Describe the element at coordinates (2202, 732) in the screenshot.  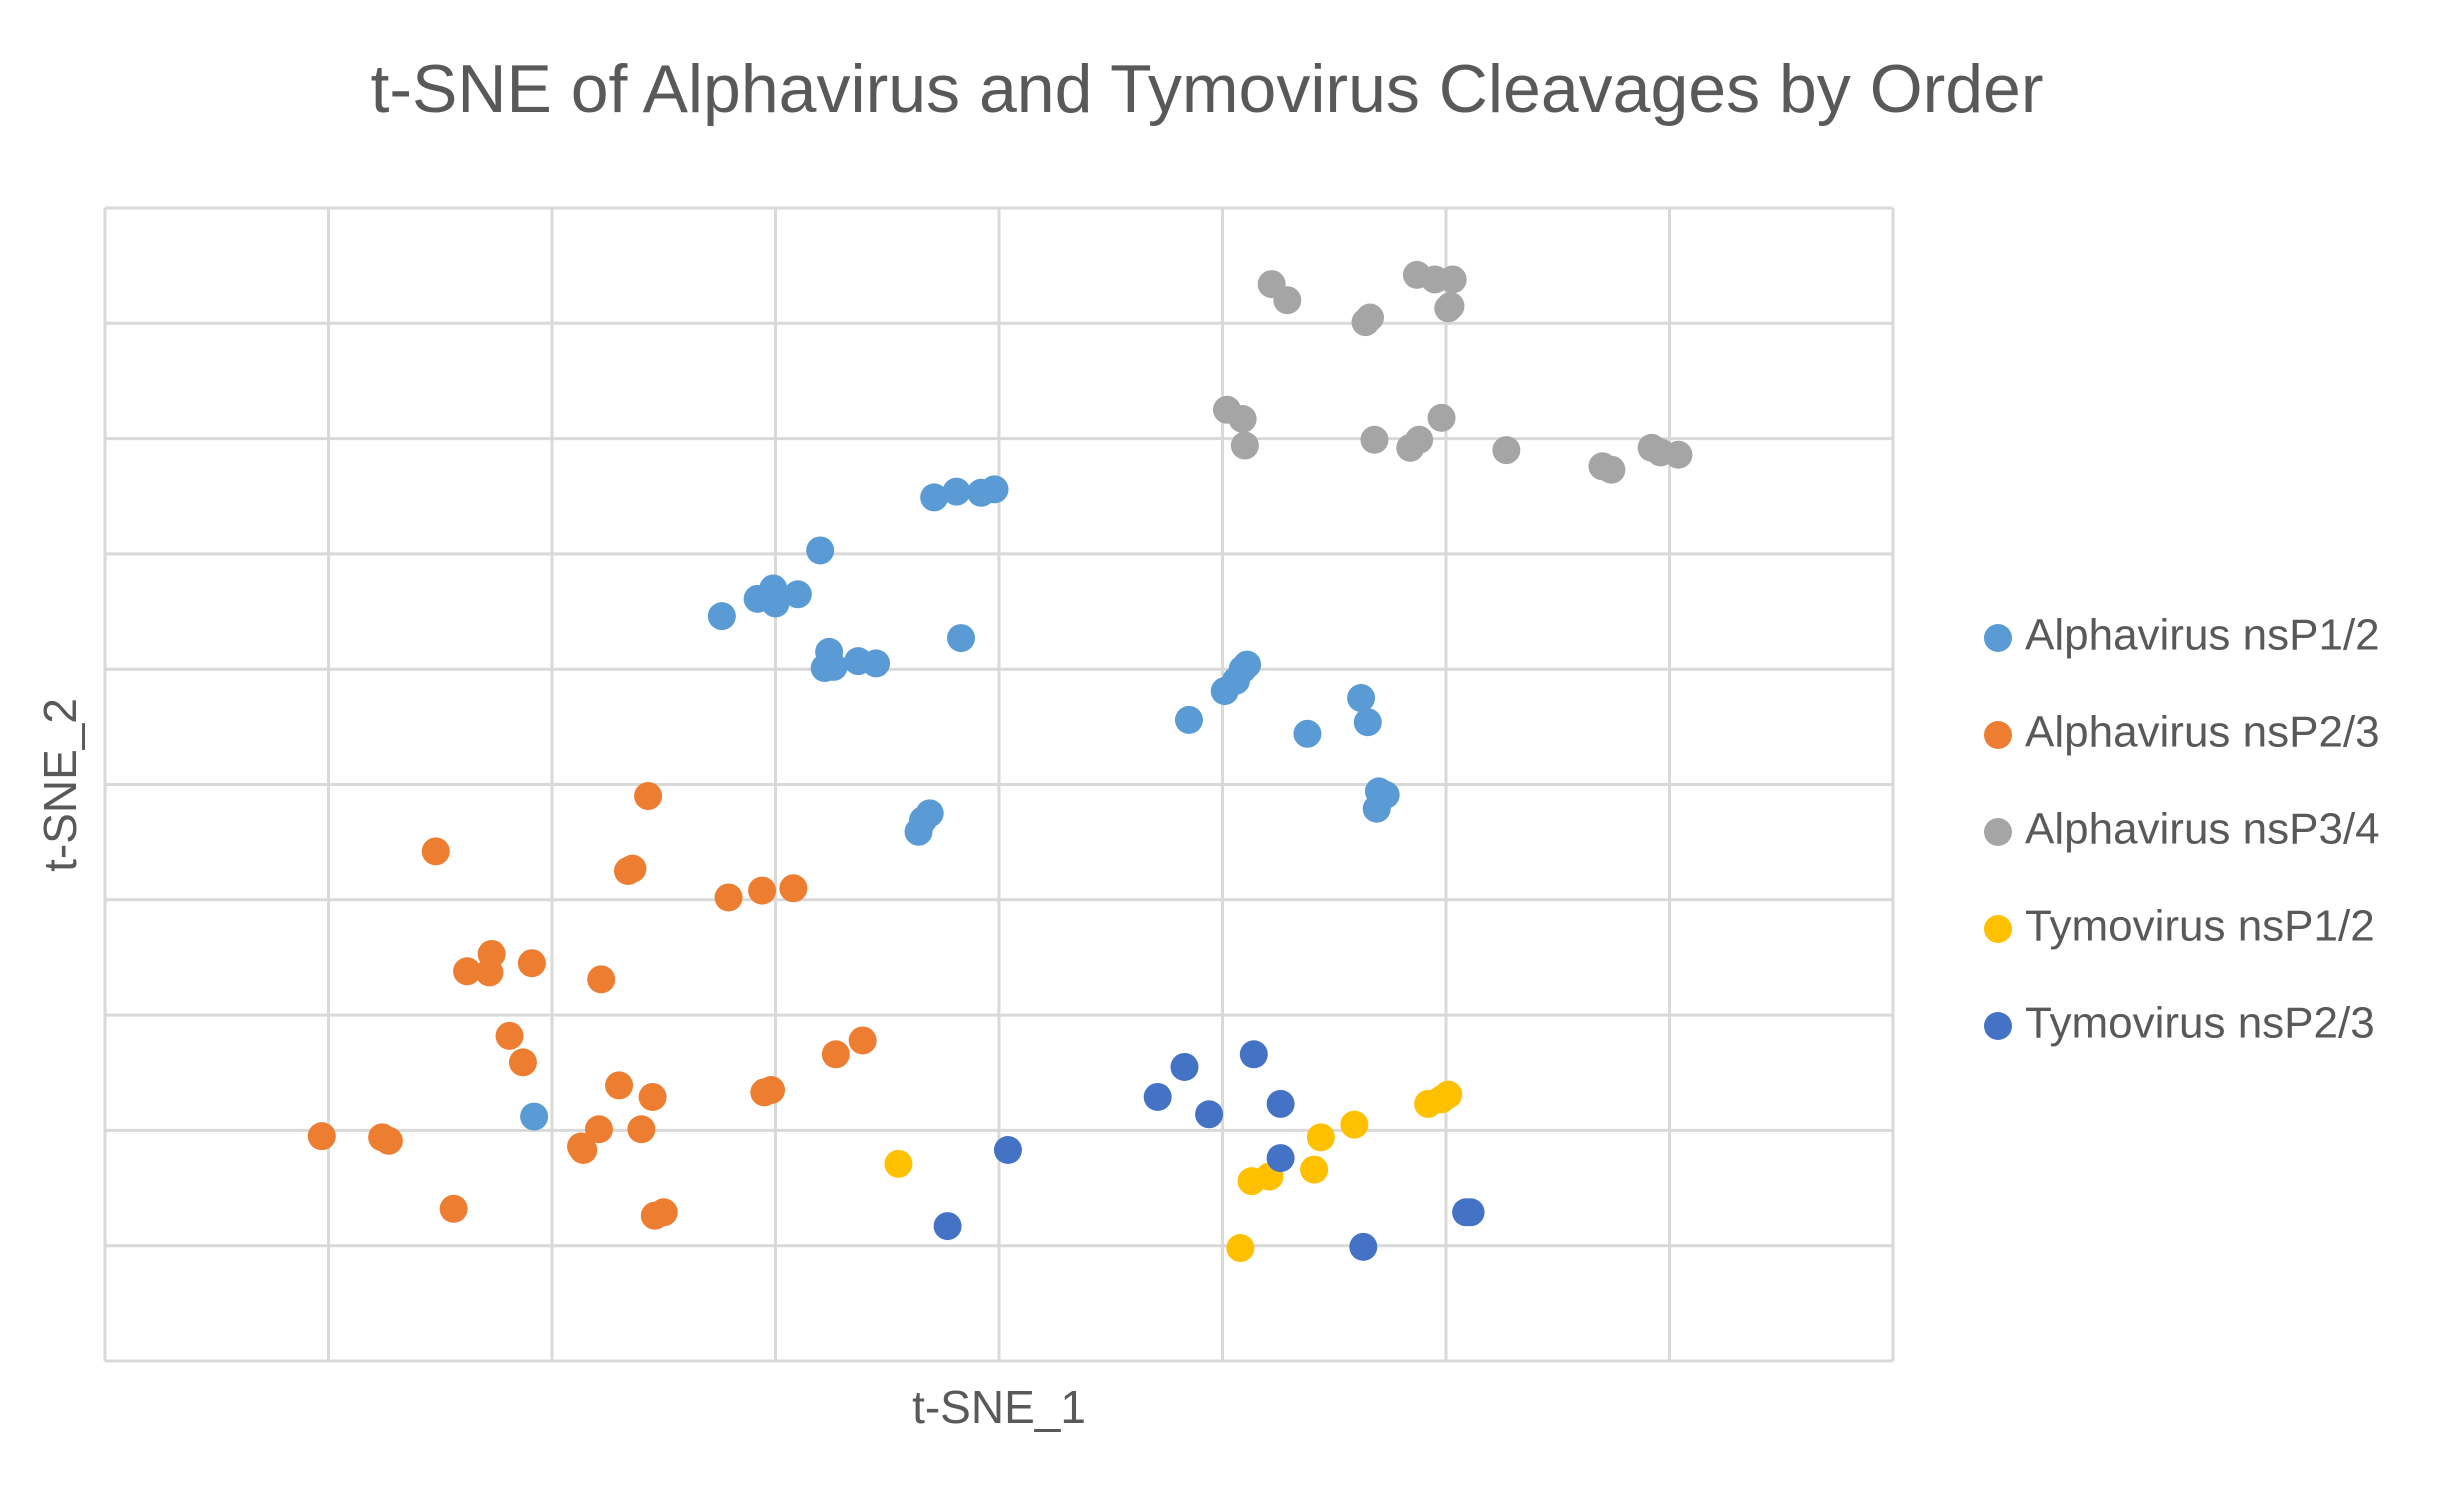
I see `legend-label: Alphavirus nsP2/3` at that location.